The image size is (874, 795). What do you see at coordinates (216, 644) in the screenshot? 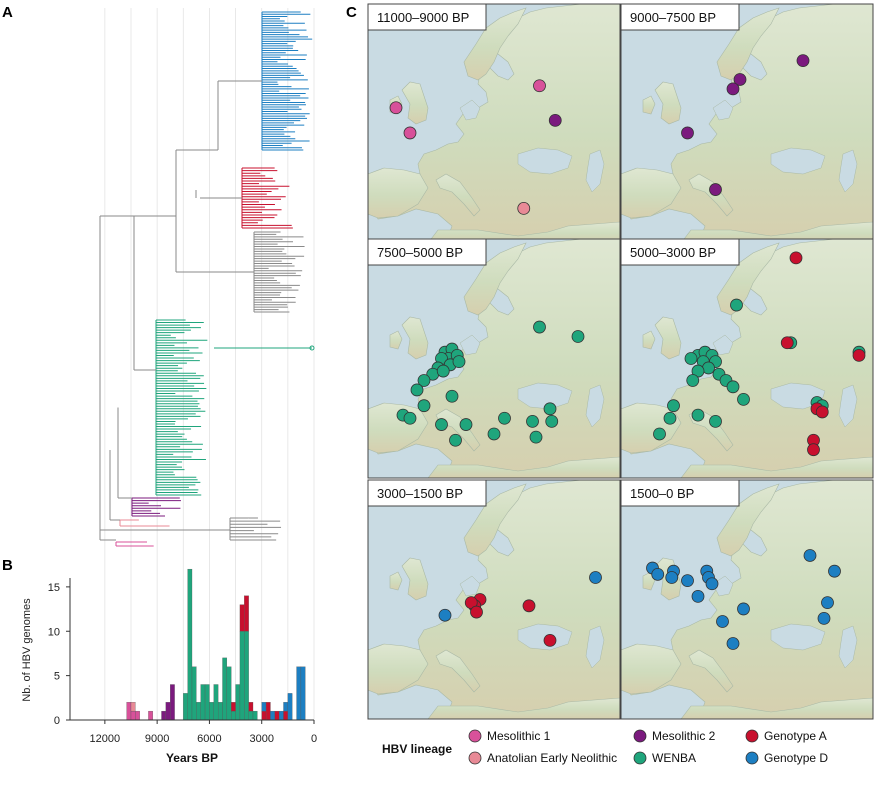
I see `histogram-bars` at bounding box center [216, 644].